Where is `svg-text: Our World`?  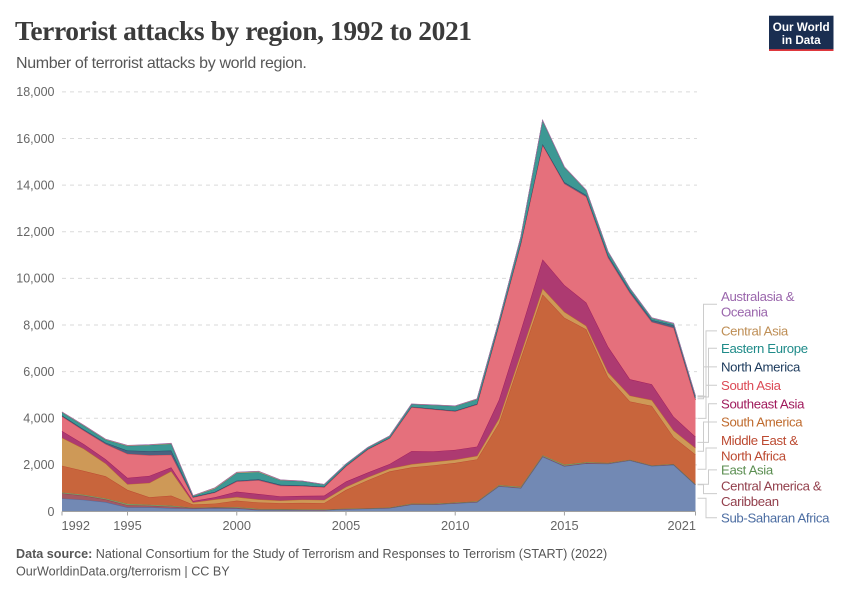
svg-text: Our World is located at coordinates (801, 27).